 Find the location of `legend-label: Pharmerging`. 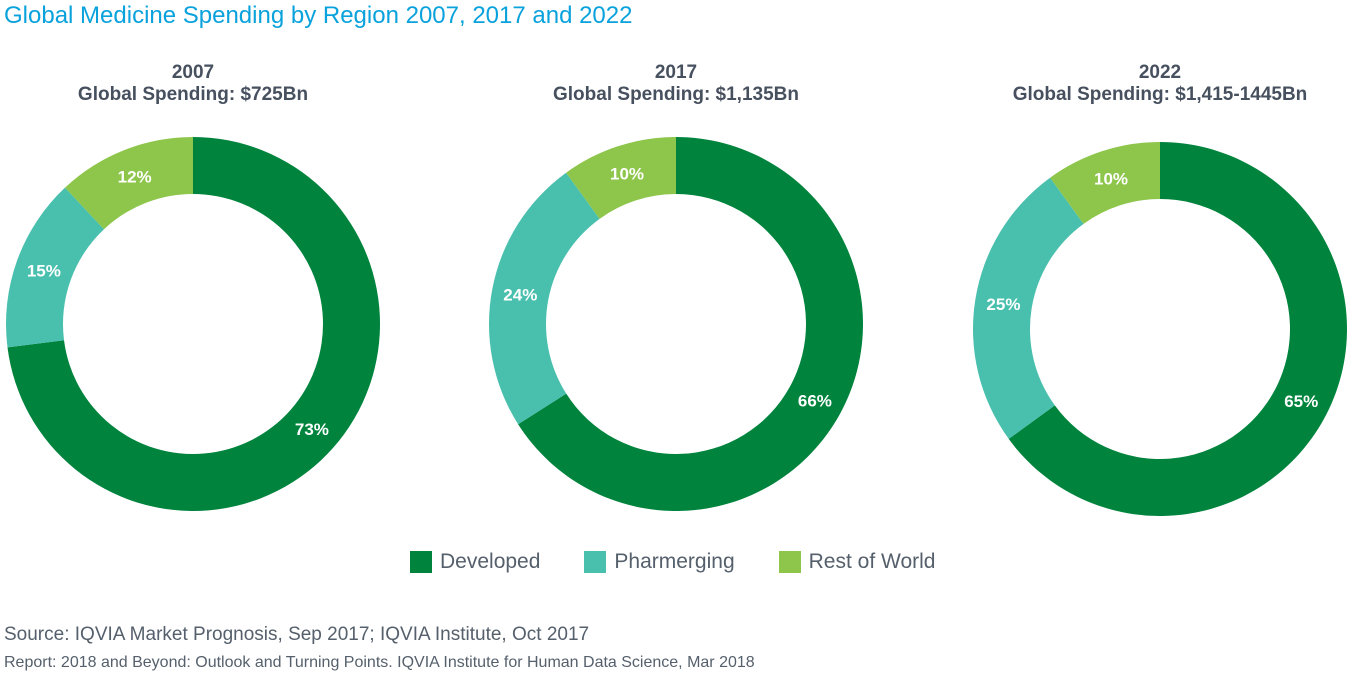

legend-label: Pharmerging is located at coordinates (674, 561).